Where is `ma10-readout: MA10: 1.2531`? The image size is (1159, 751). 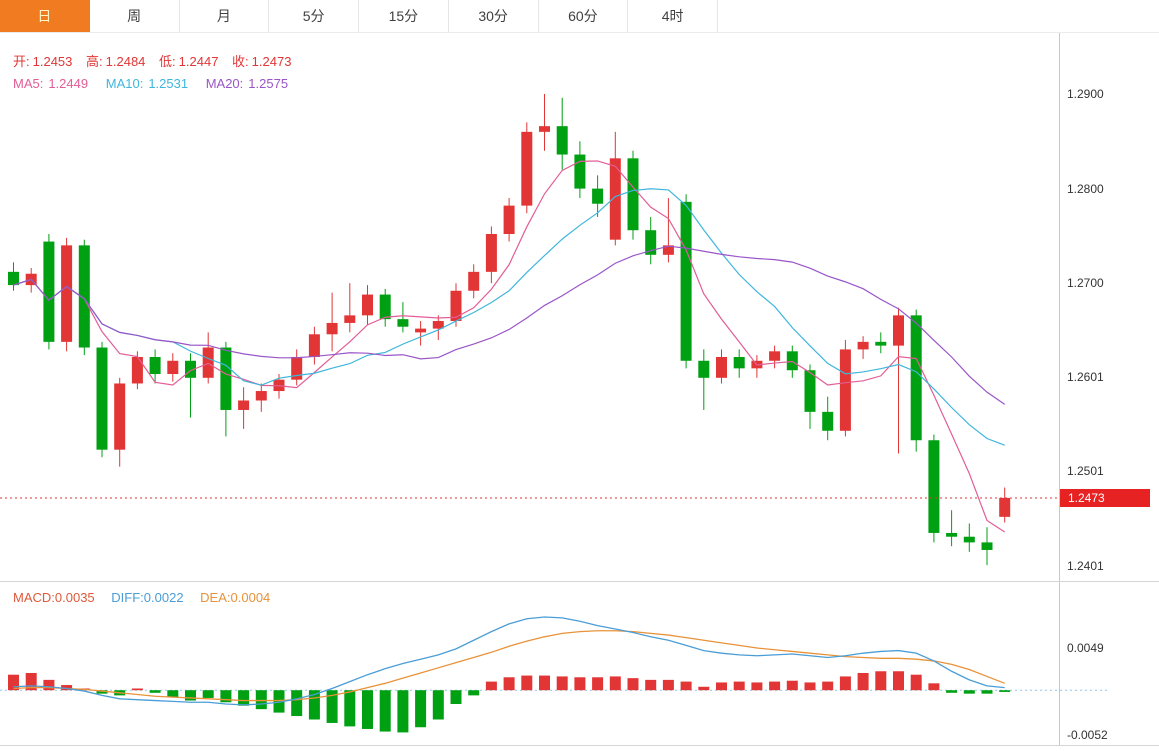
ma10-readout: MA10: 1.2531 is located at coordinates (147, 83).